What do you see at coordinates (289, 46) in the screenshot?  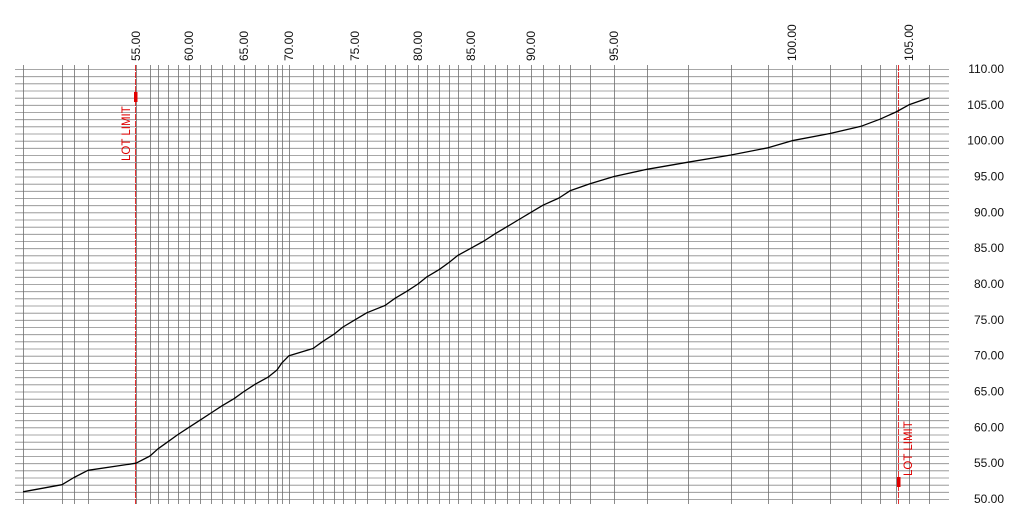 I see `x-tick-label: 70.00` at bounding box center [289, 46].